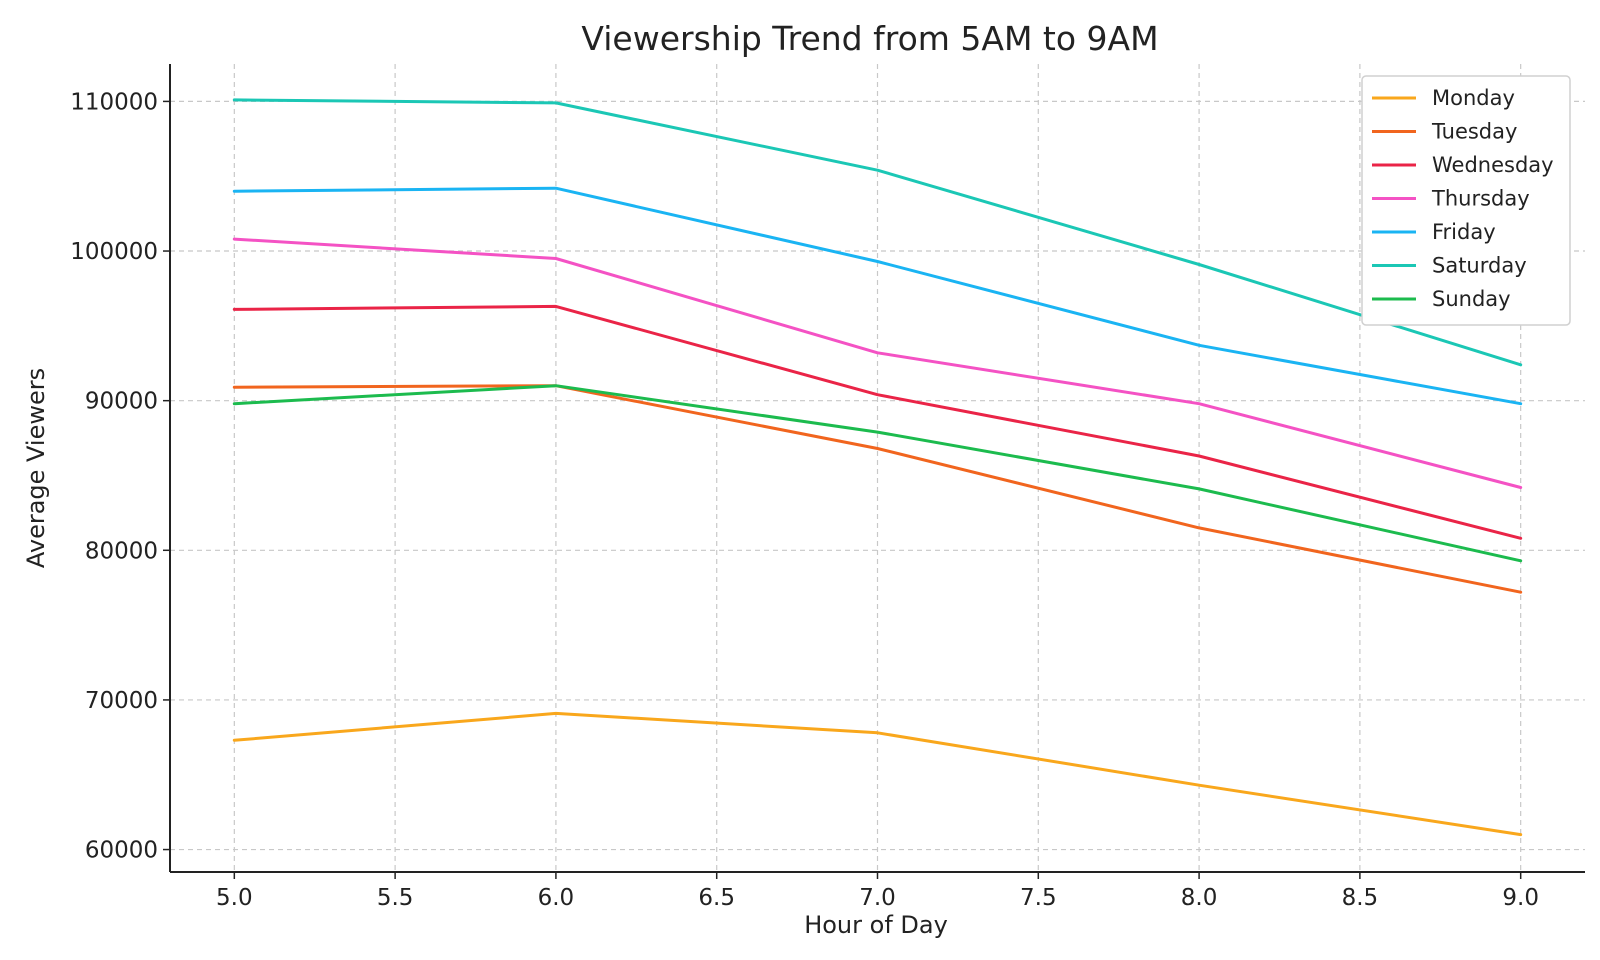 This screenshot has width=1600, height=960. I want to click on x-tick-label: 8.5, so click(1360, 898).